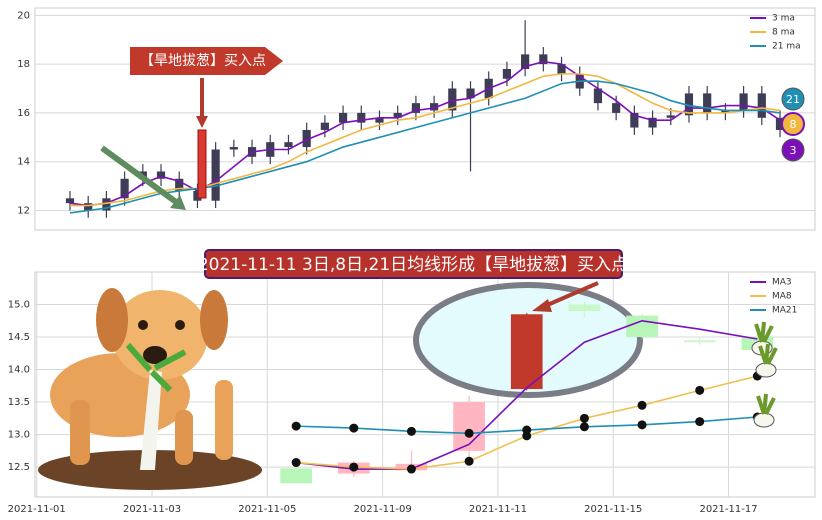 This screenshot has width=822, height=520. Describe the element at coordinates (571, 294) in the screenshot. I see `pointer-arrow` at that location.